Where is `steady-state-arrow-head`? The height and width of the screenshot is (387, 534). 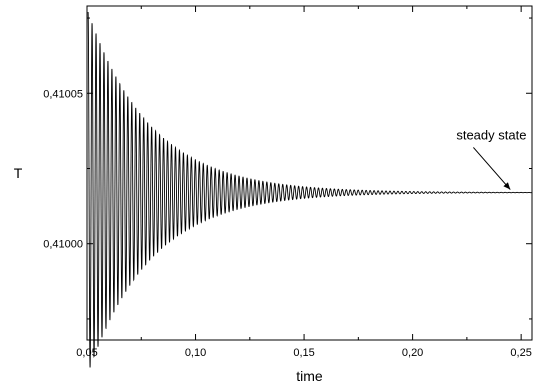
steady-state-arrow-head is located at coordinates (507, 186).